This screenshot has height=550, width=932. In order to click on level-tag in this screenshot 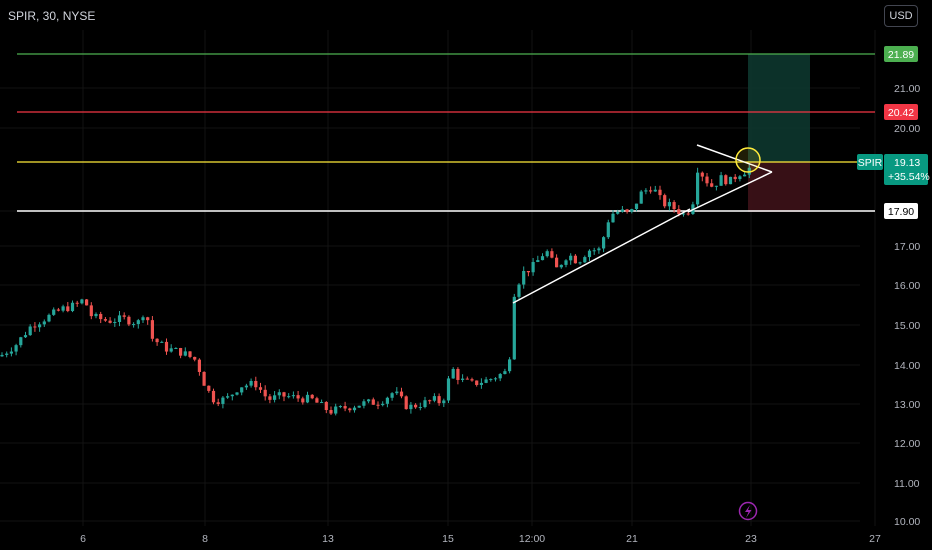, I will do `click(901, 112)`.